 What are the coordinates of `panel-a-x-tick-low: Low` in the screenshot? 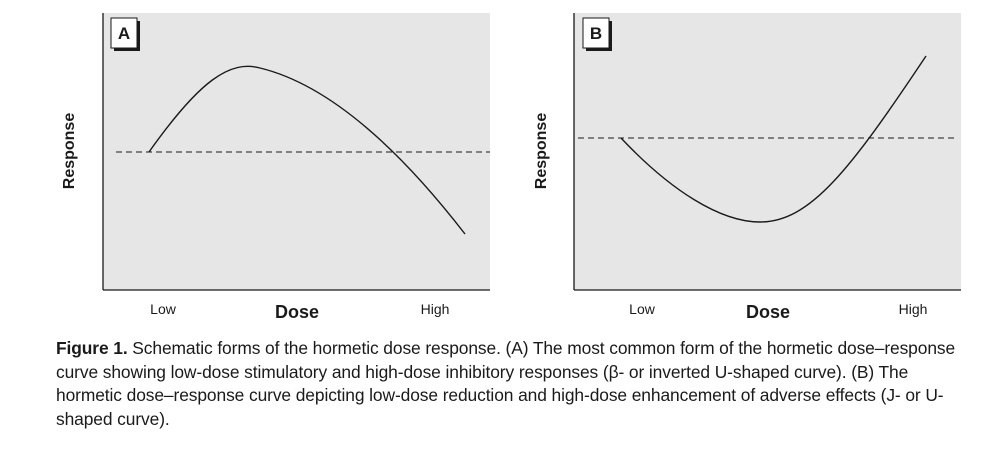 It's located at (163, 309).